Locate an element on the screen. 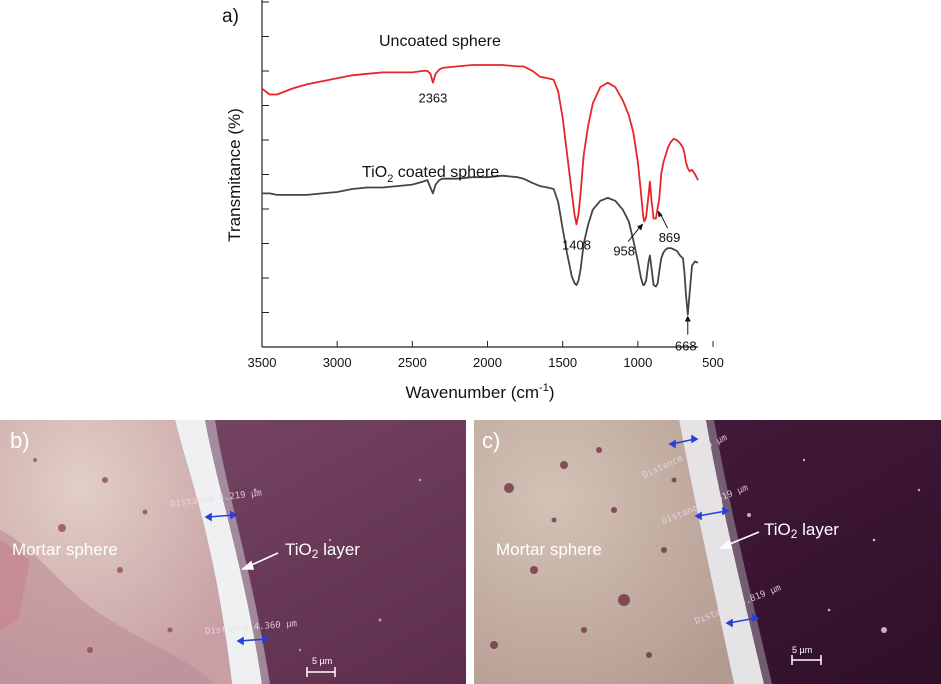 This screenshot has height=684, width=941. annotation-label: 1408 is located at coordinates (576, 244).